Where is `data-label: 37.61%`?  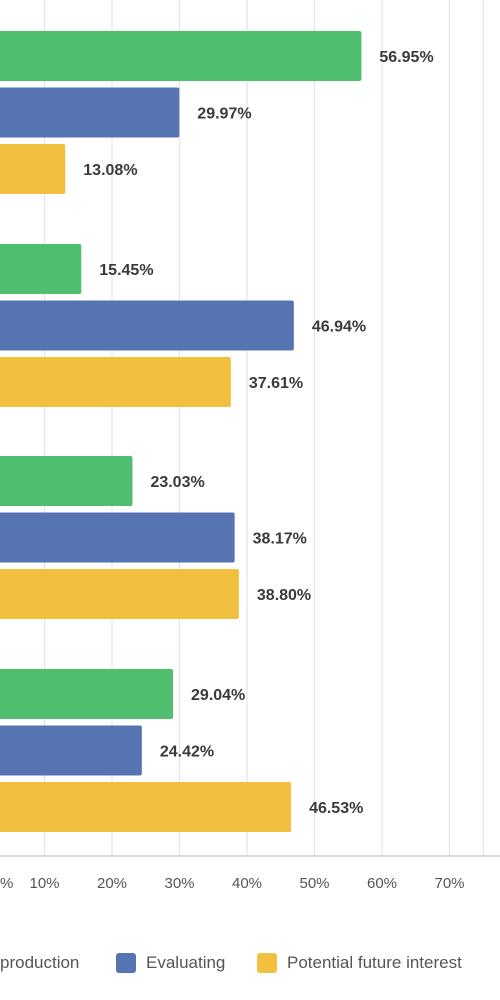 data-label: 37.61% is located at coordinates (276, 383).